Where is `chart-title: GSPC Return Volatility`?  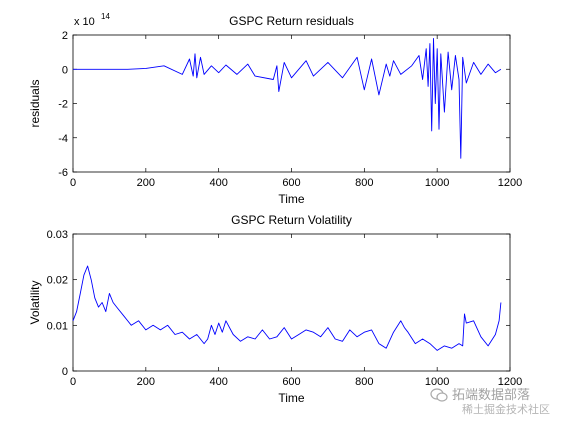
chart-title: GSPC Return Volatility is located at coordinates (291, 220).